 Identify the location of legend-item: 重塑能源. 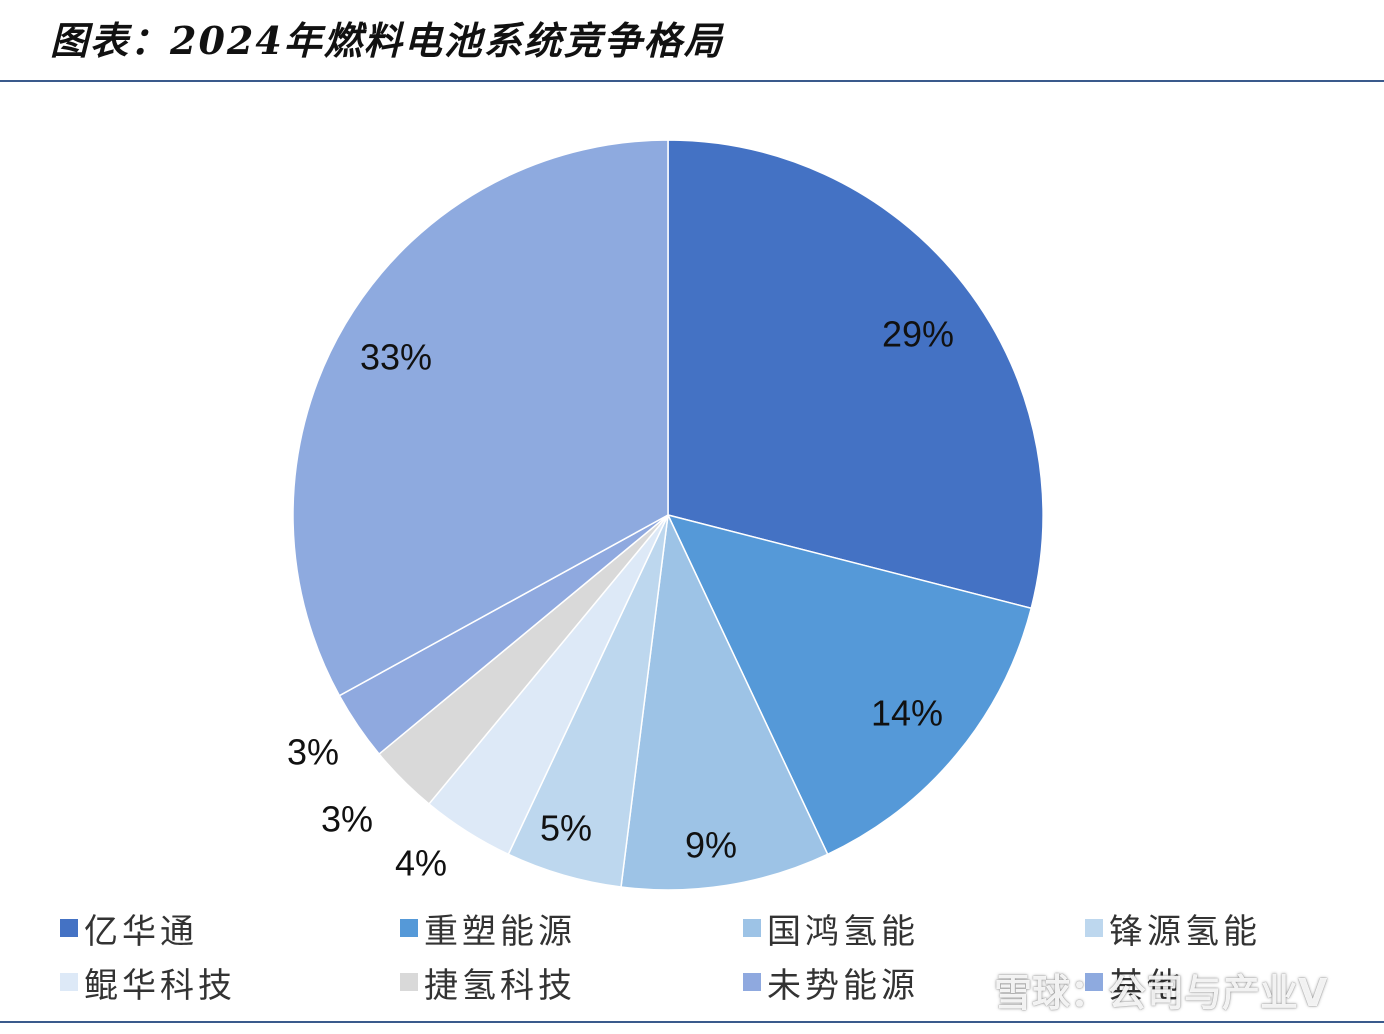
(488, 930).